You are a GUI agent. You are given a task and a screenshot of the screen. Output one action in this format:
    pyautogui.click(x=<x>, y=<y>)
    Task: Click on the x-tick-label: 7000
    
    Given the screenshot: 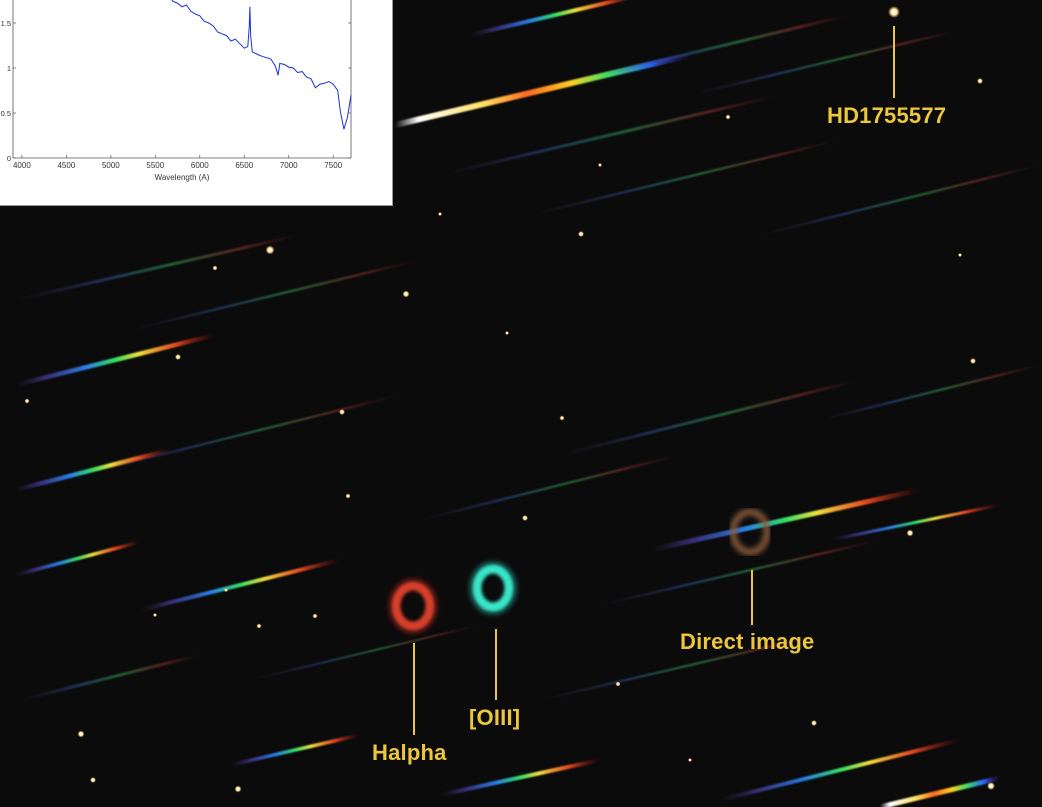 What is the action you would take?
    pyautogui.click(x=289, y=165)
    